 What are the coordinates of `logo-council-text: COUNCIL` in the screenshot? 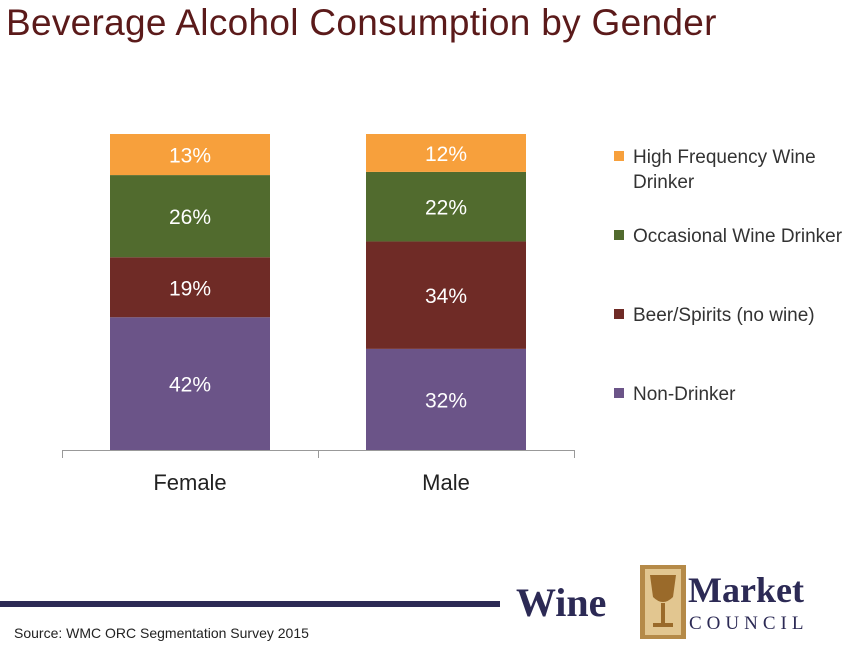 It's located at (749, 623).